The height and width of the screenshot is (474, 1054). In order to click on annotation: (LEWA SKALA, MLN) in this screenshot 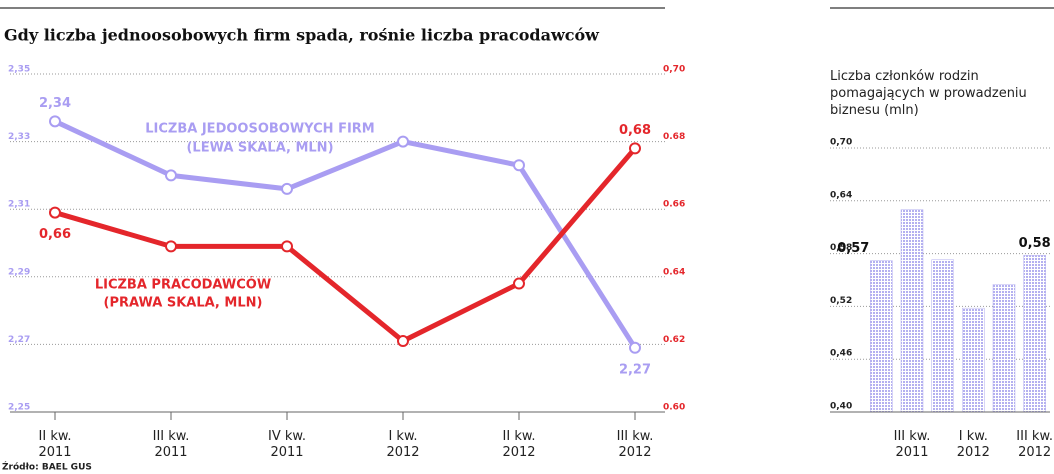, I will do `click(259, 148)`.